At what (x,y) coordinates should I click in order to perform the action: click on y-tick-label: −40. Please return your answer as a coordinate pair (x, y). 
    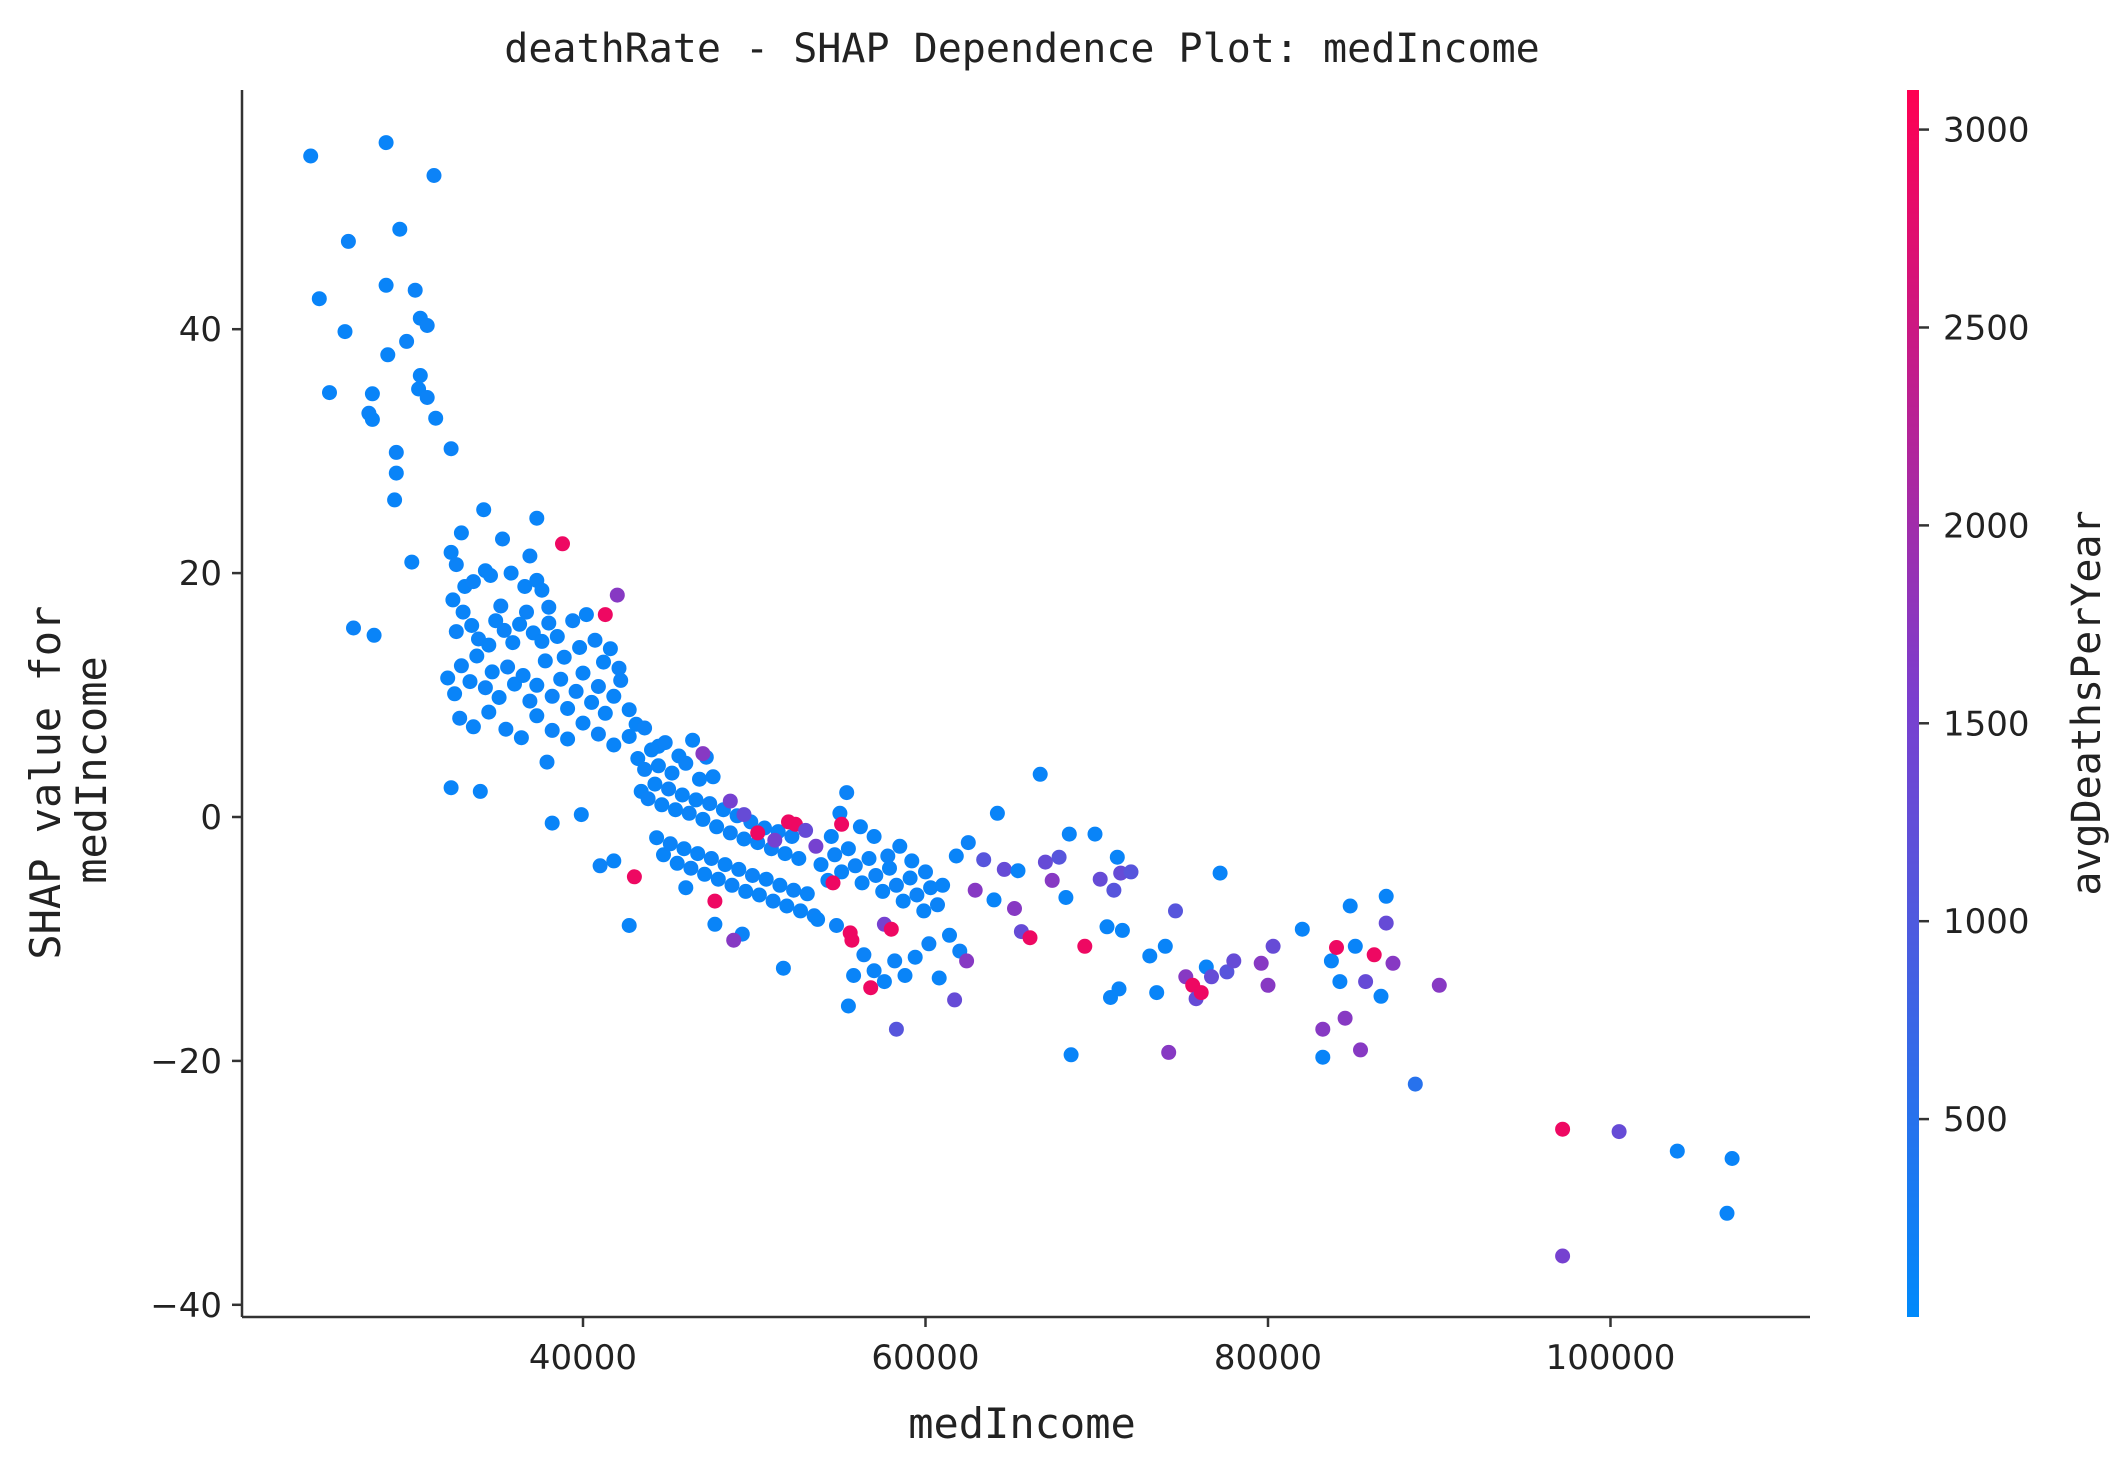
    Looking at the image, I should click on (186, 1306).